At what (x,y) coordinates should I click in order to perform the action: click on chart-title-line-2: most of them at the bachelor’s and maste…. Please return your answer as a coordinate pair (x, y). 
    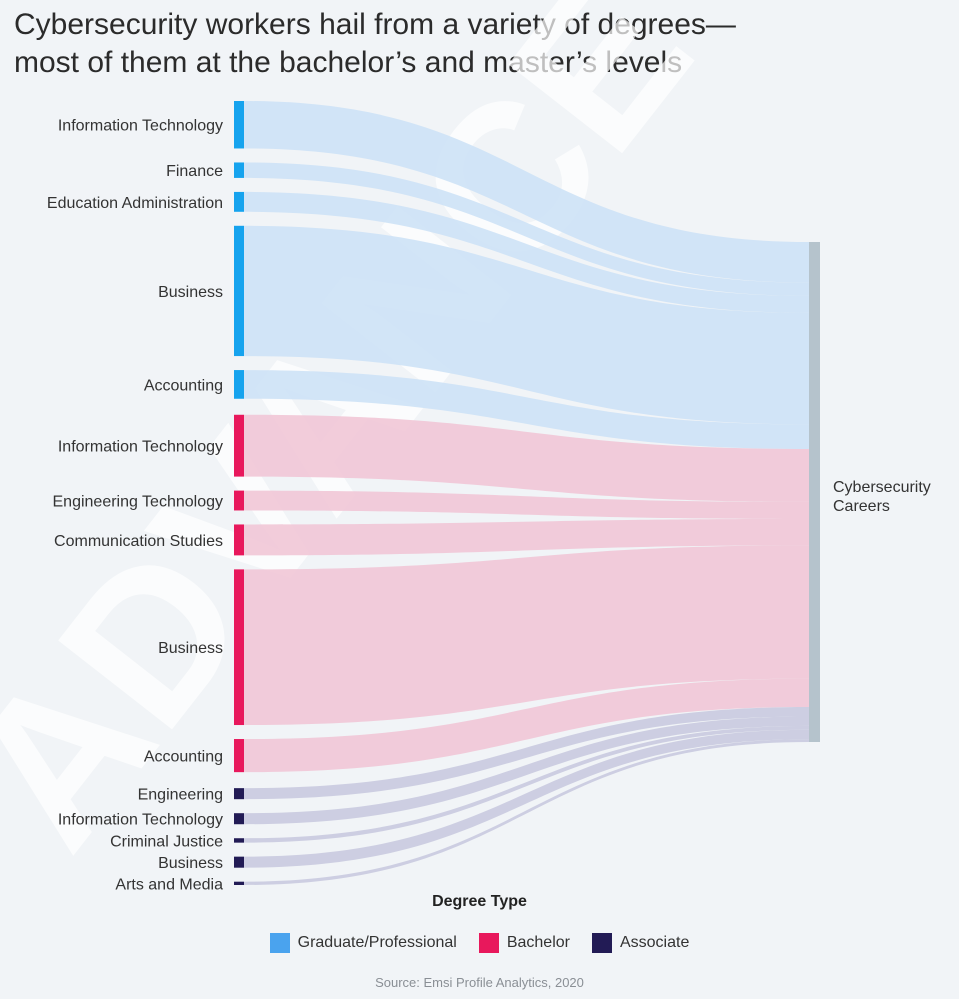
    Looking at the image, I should click on (348, 62).